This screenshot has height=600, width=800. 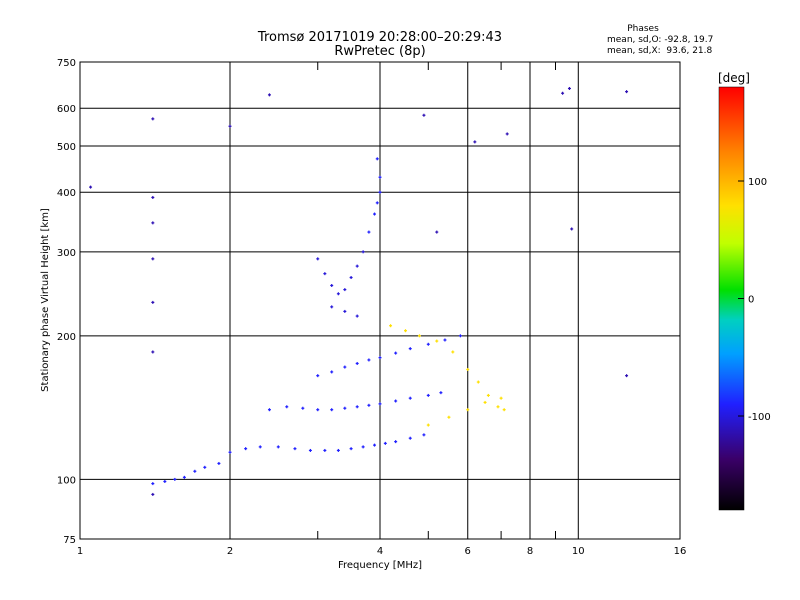 What do you see at coordinates (530, 551) in the screenshot?
I see `x-tick-label: 8` at bounding box center [530, 551].